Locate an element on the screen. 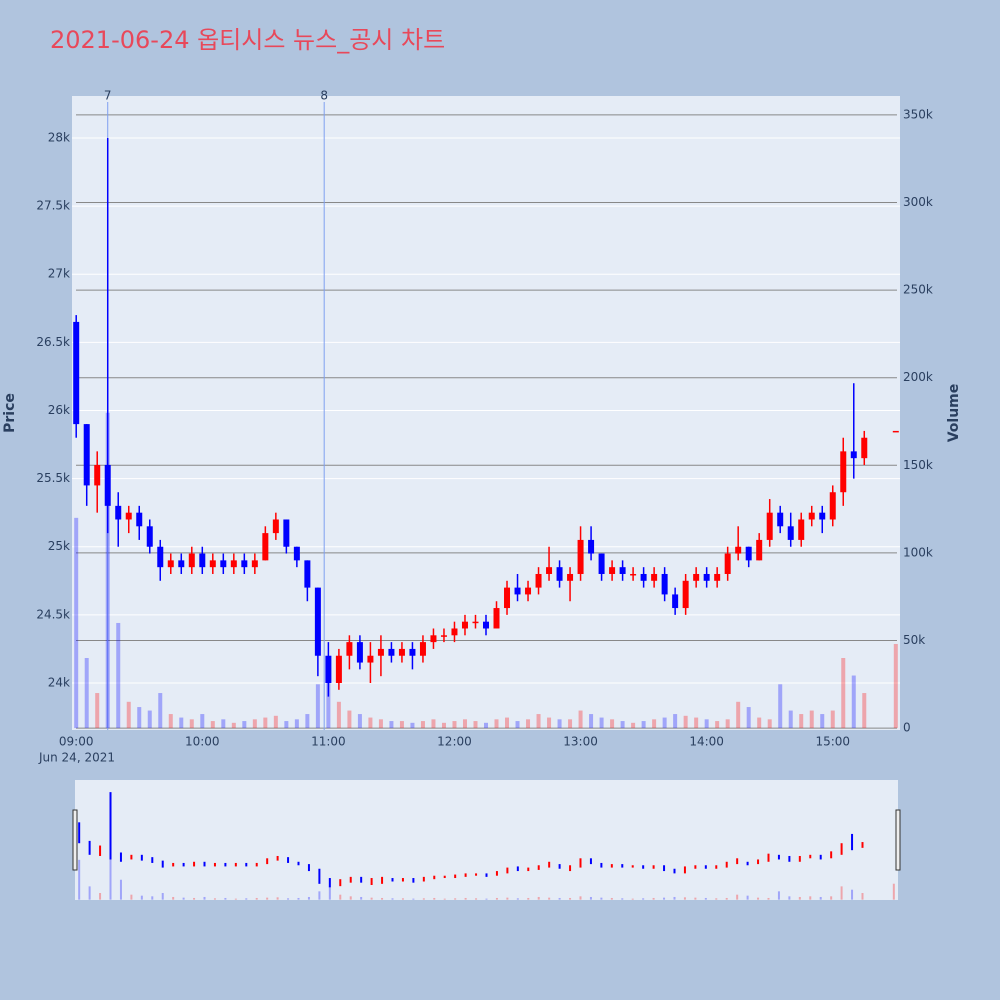 The width and height of the screenshot is (1000, 1000). annotation-label: 7 is located at coordinates (108, 96).